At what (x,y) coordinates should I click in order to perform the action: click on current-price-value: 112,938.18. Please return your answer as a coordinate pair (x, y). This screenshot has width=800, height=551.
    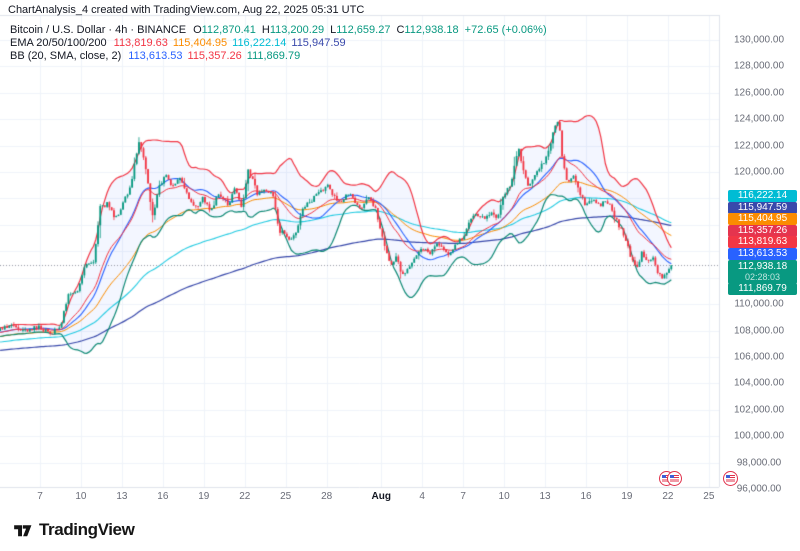
    Looking at the image, I should click on (762, 266).